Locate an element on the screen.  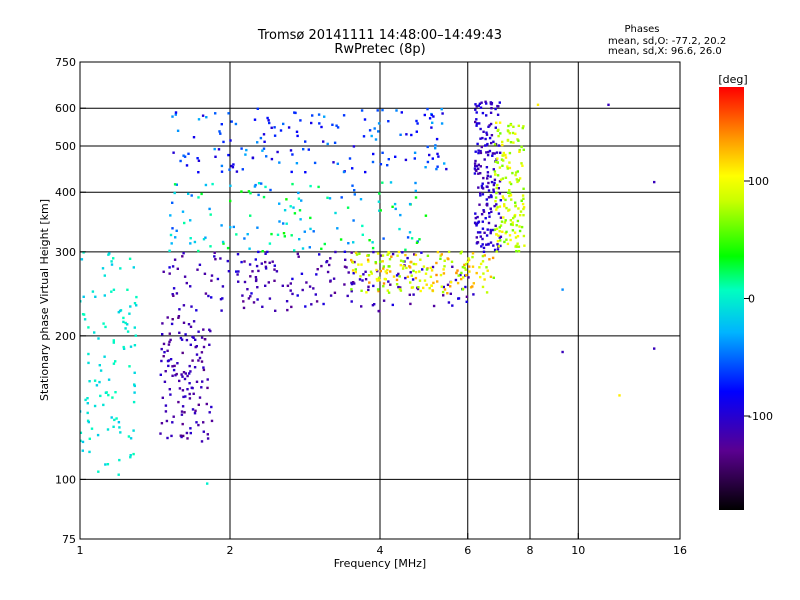
x-tick-label: 4 is located at coordinates (380, 550).